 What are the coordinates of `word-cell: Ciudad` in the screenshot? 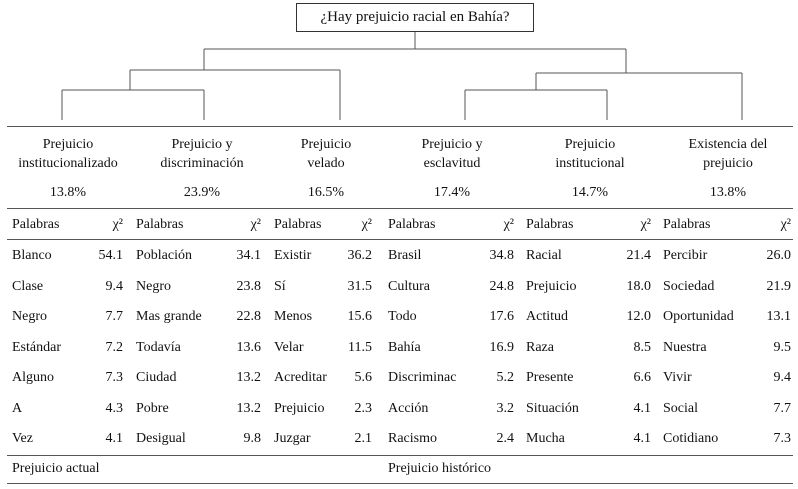 It's located at (156, 377).